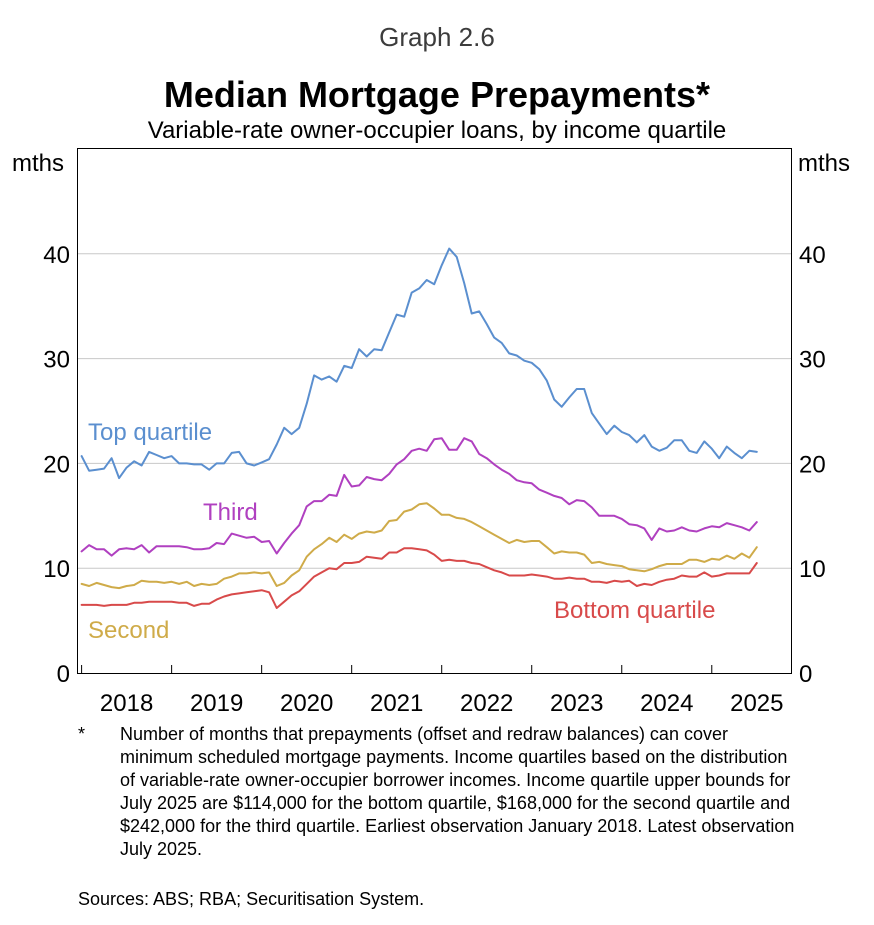  I want to click on x-tick-label: 2018, so click(126, 702).